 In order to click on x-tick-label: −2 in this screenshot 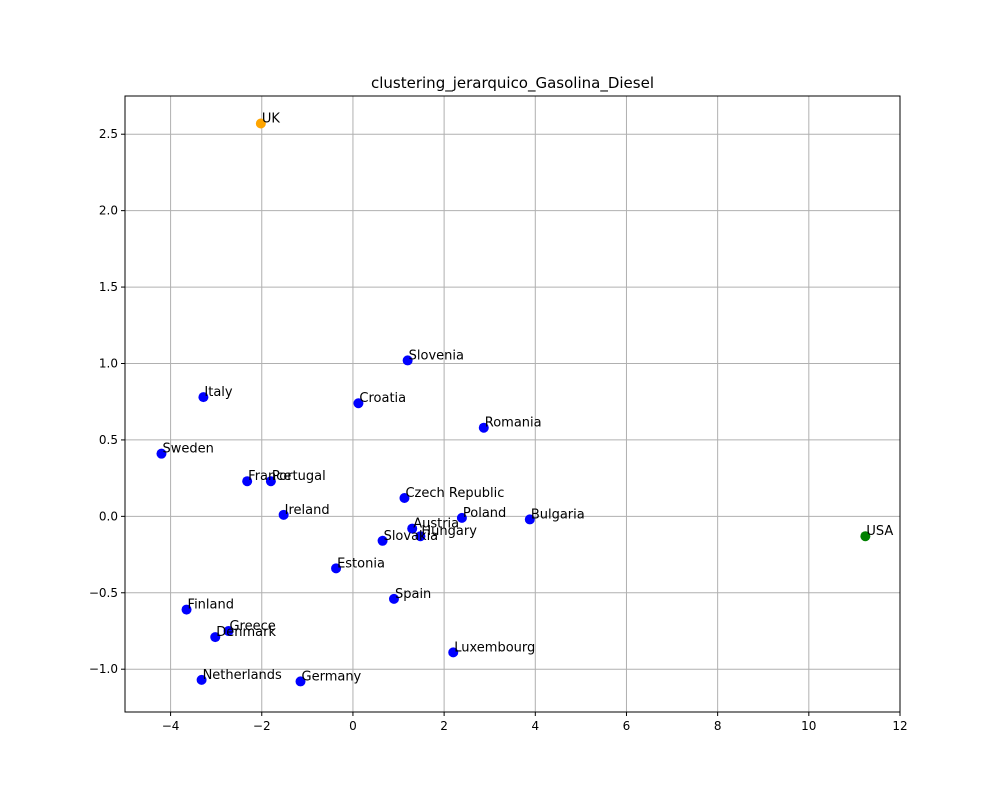, I will do `click(262, 726)`.